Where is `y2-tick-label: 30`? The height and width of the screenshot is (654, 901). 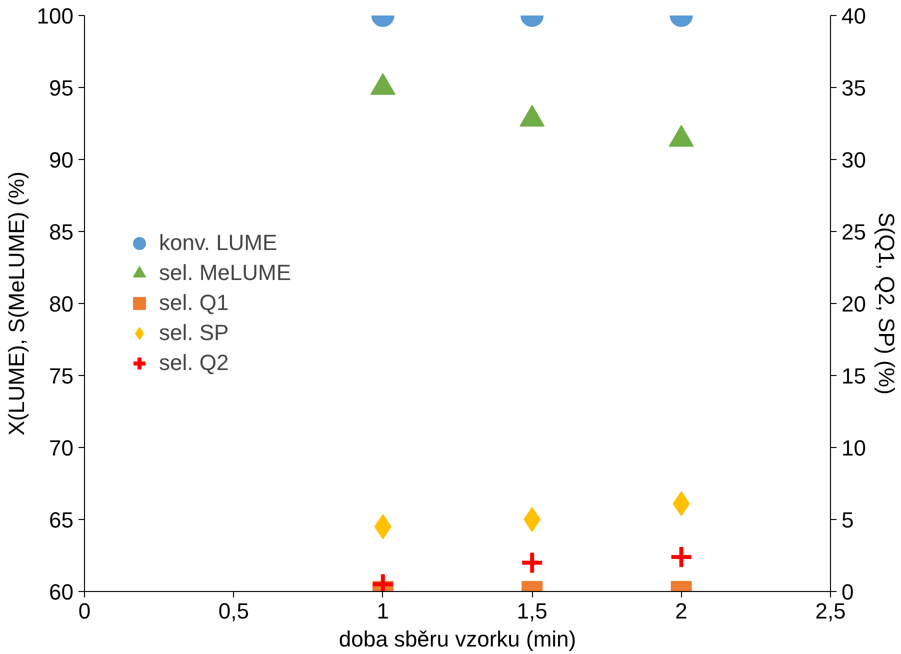 y2-tick-label: 30 is located at coordinates (854, 160).